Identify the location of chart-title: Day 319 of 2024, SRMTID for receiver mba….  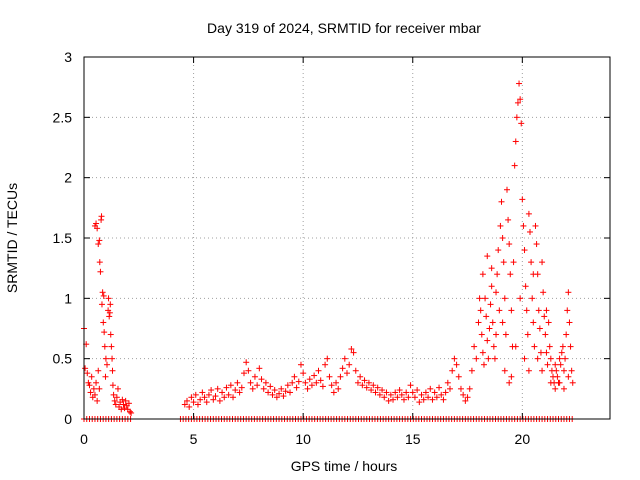
(344, 28).